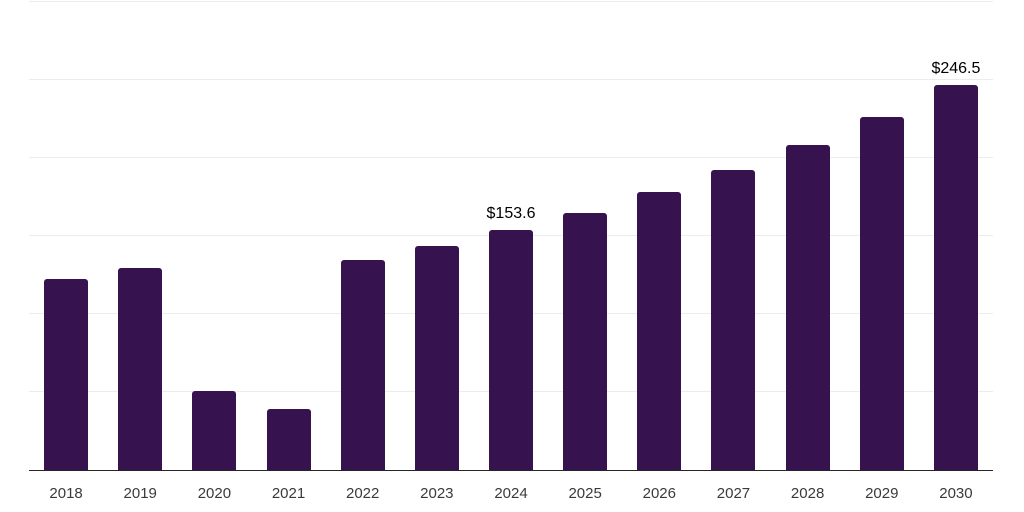 Image resolution: width=1024 pixels, height=512 pixels. Describe the element at coordinates (733, 493) in the screenshot. I see `x-tick-label-2027: 2027` at that location.